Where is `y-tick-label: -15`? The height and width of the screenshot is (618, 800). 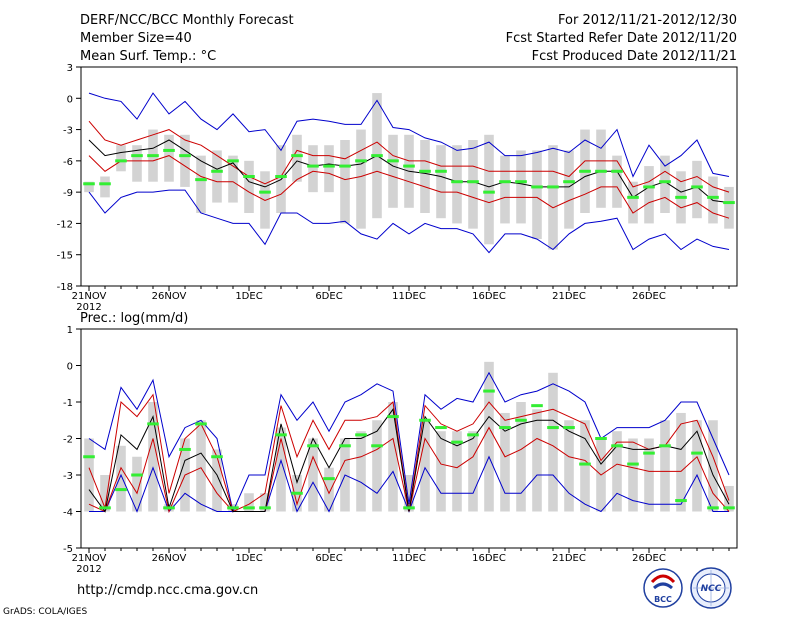 y-tick-label: -15 is located at coordinates (65, 256).